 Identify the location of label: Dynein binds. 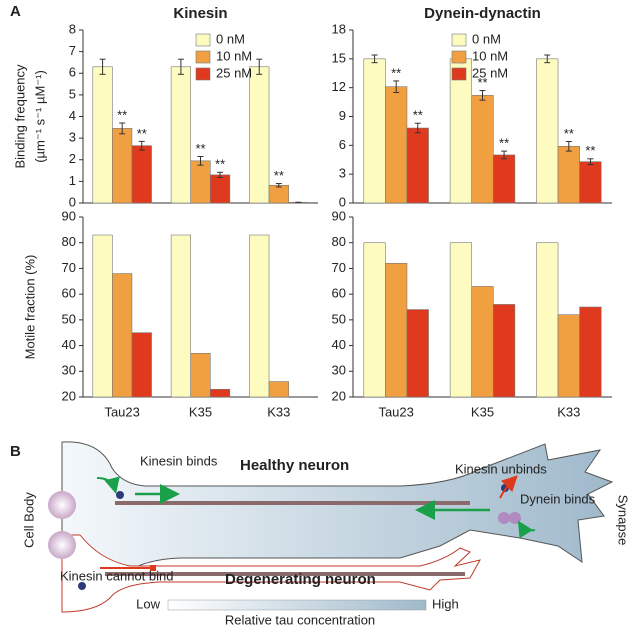
(558, 498).